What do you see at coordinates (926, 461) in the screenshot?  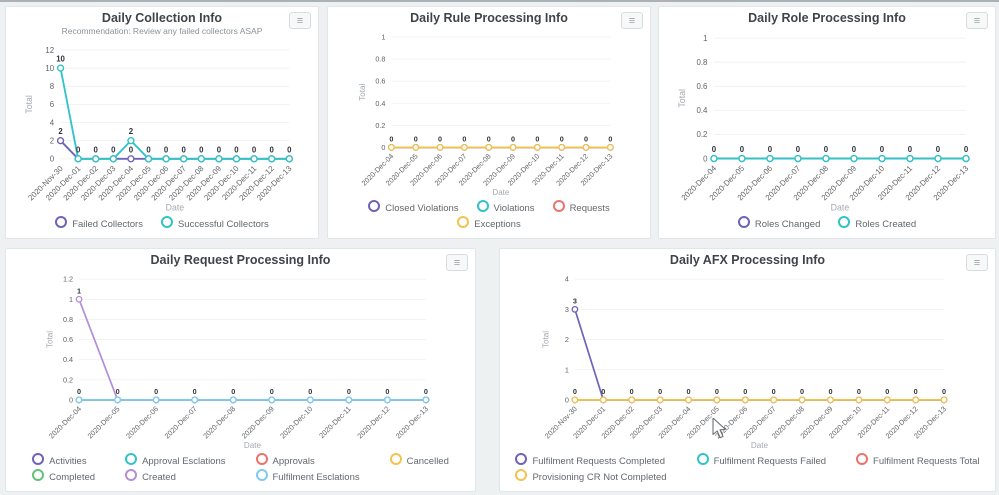 I see `legend-label: Fulfilment Requests Total` at bounding box center [926, 461].